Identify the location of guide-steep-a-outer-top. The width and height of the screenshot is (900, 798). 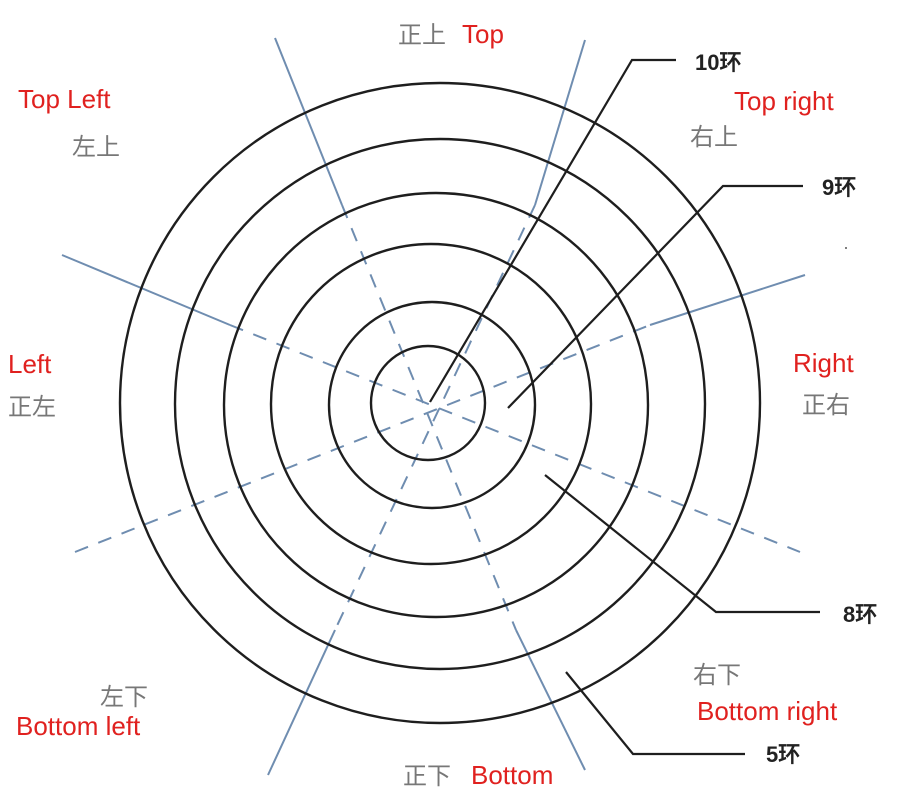
(308, 121).